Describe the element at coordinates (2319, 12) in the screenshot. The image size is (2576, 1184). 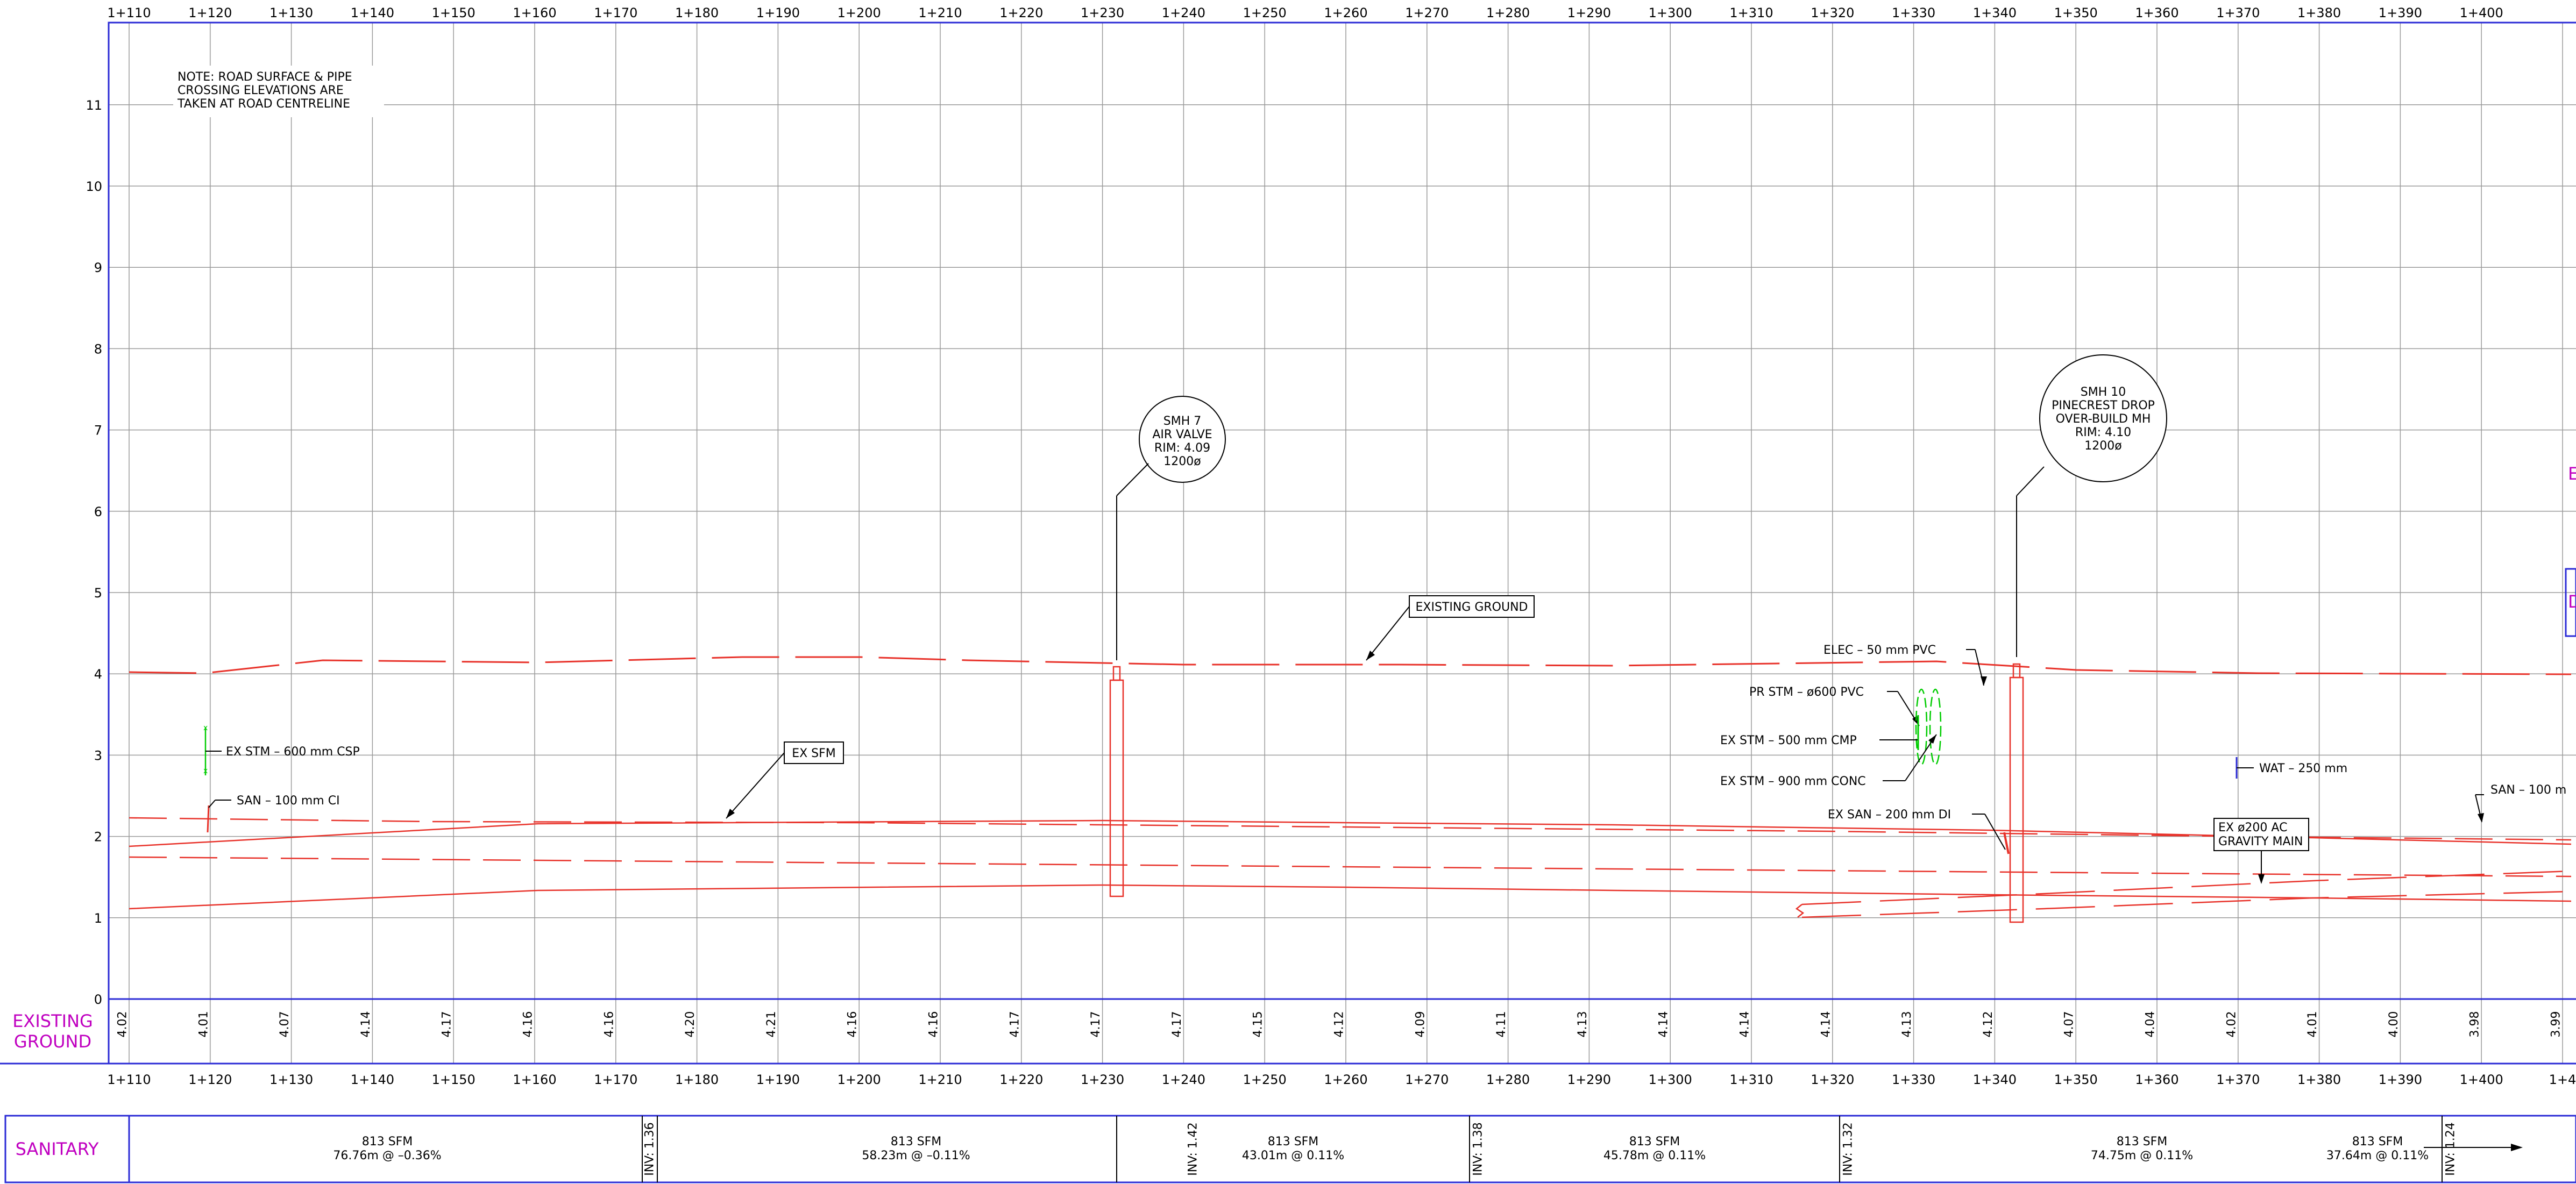
I see `top-station-label: 1+380` at that location.